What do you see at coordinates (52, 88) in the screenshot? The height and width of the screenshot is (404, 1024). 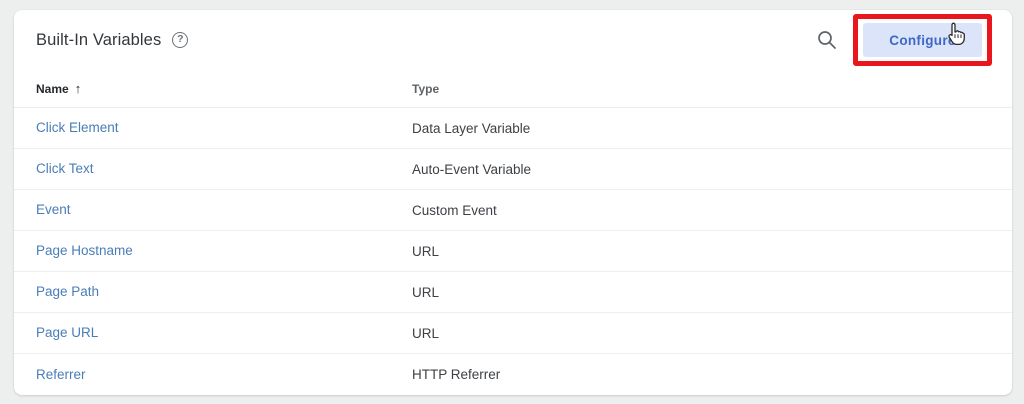 I see `name-header-label: Name` at bounding box center [52, 88].